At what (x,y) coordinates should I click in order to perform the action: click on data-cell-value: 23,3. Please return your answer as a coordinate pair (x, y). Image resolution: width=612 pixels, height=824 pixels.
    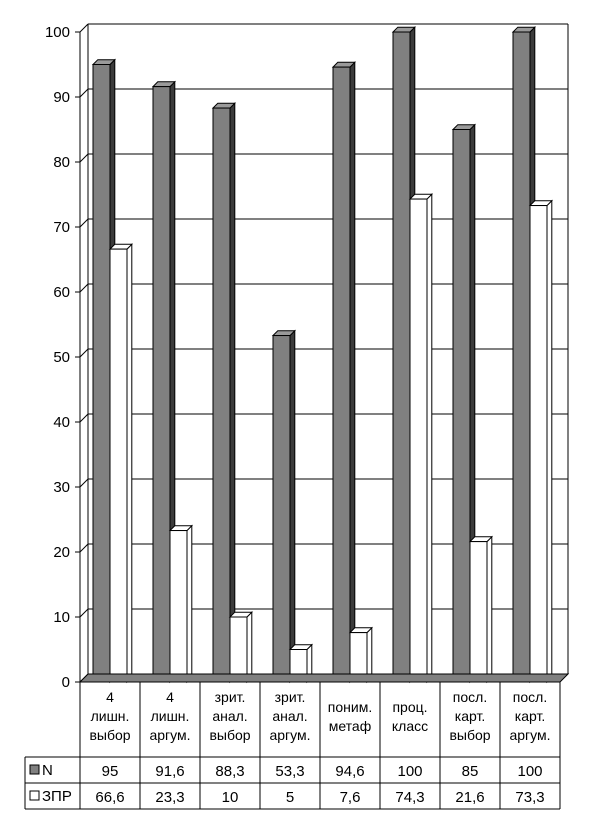
    Looking at the image, I should click on (169, 797).